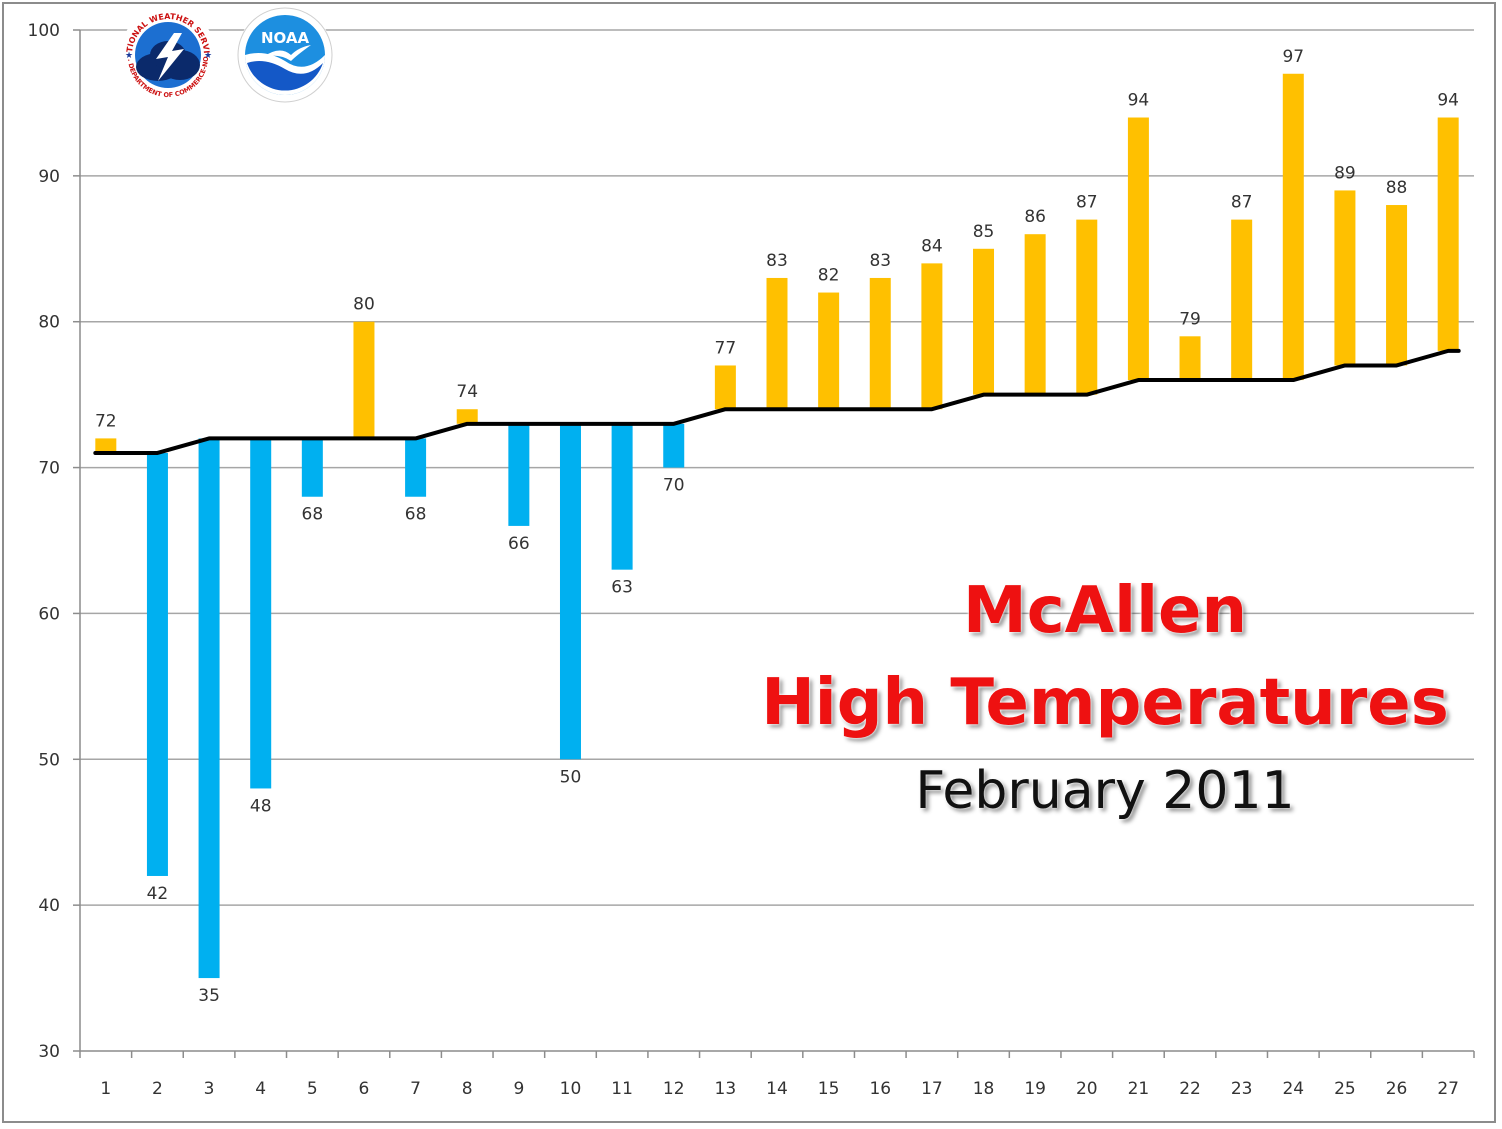 Image resolution: width=1502 pixels, height=1129 pixels. I want to click on x-tick-label: 1, so click(105, 1089).